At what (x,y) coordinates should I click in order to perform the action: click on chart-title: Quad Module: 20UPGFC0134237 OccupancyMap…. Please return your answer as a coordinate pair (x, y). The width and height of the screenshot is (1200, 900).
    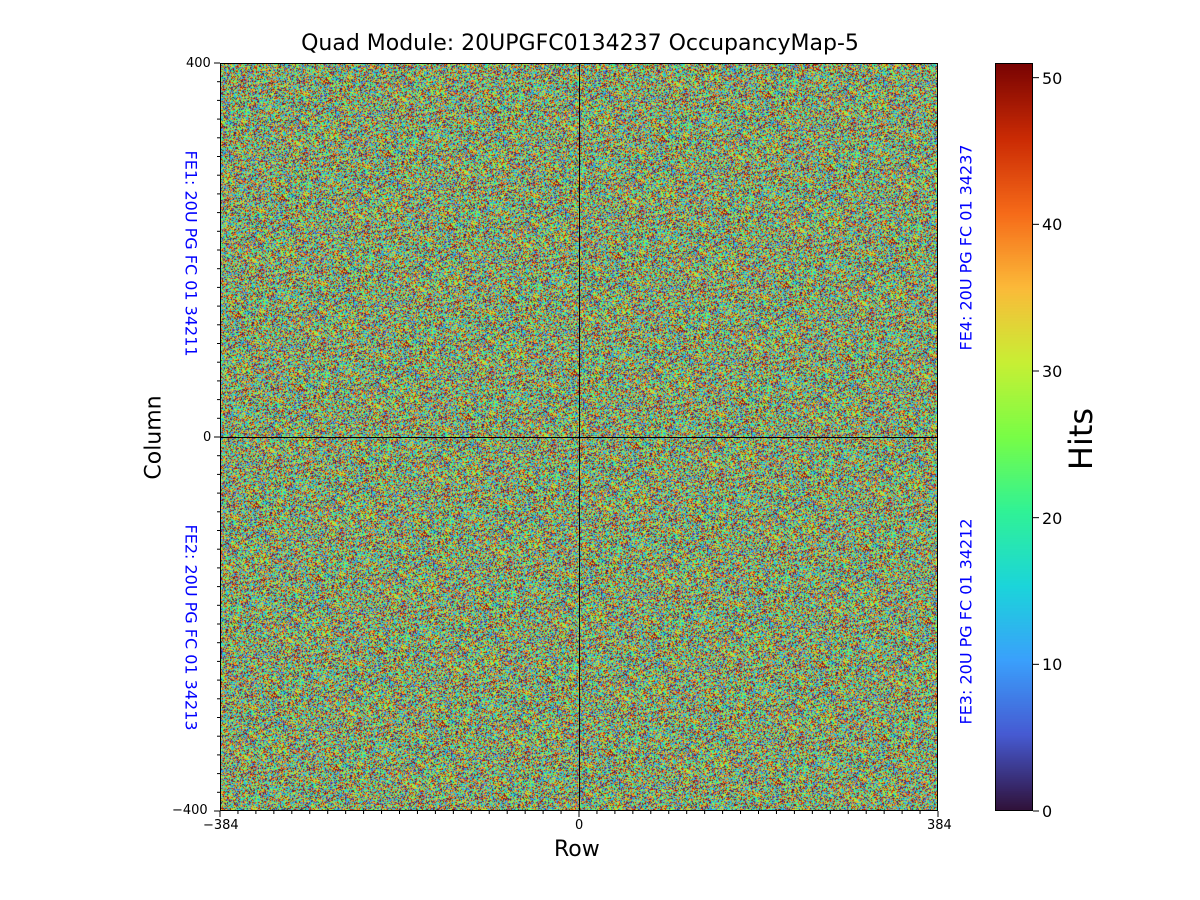
    Looking at the image, I should click on (580, 43).